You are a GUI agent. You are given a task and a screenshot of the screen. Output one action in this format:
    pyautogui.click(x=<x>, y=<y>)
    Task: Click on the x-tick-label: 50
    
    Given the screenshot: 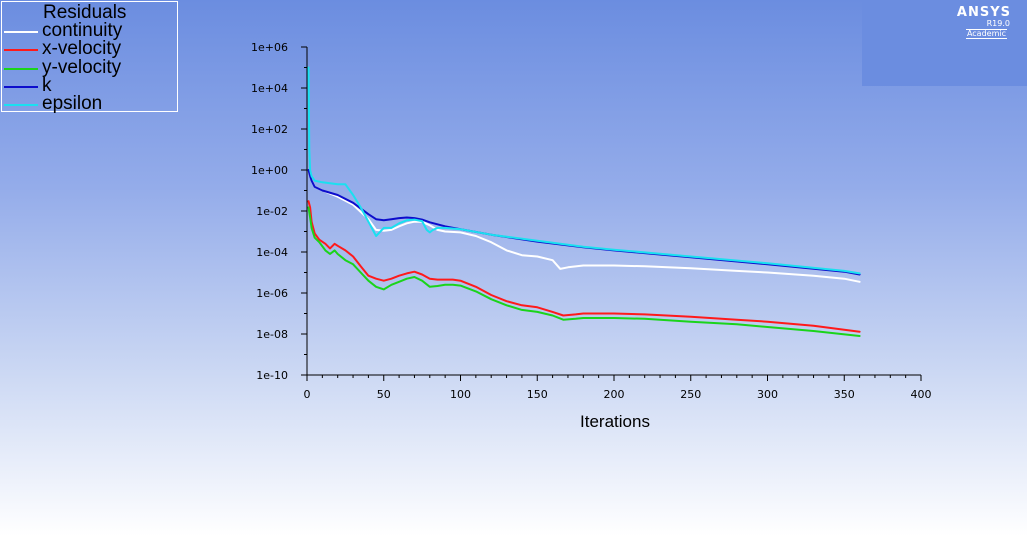 What is the action you would take?
    pyautogui.click(x=384, y=394)
    